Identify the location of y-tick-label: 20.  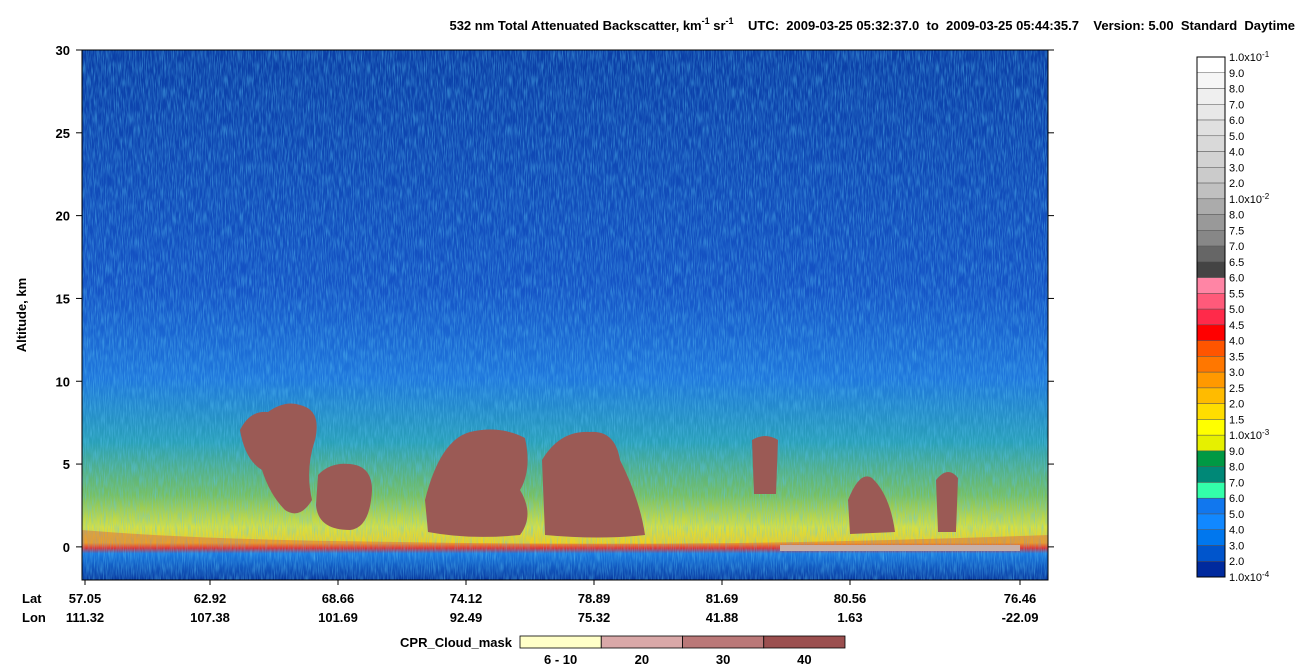
(63, 216).